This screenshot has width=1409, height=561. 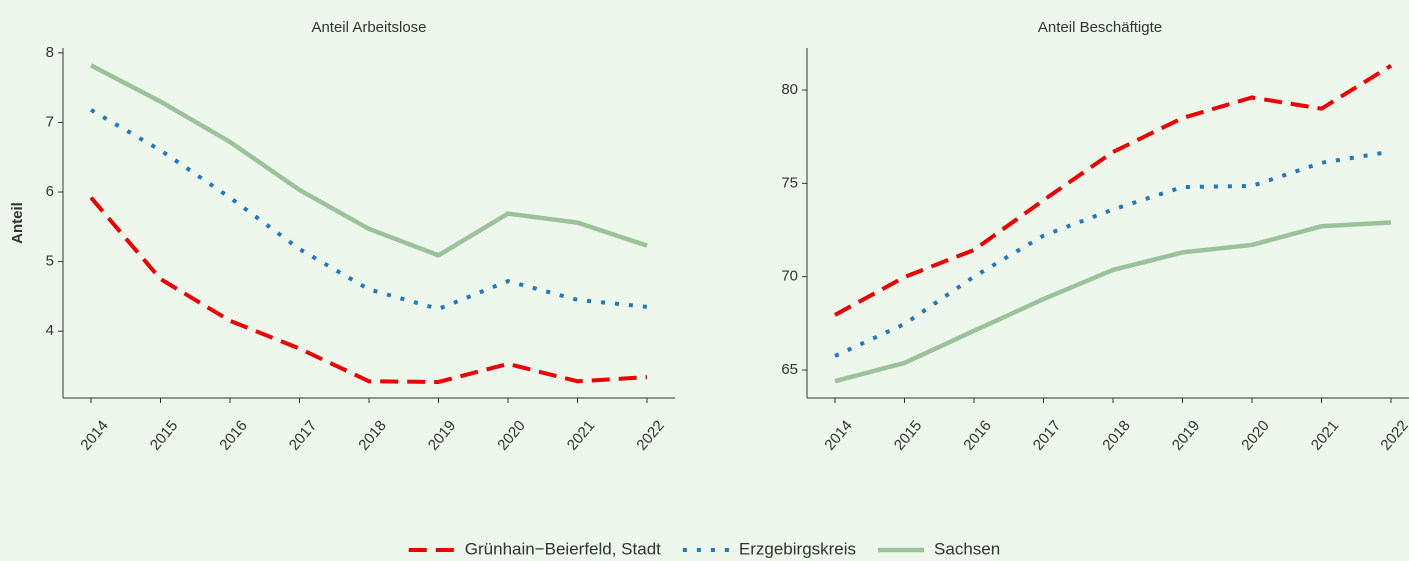 What do you see at coordinates (1100, 27) in the screenshot?
I see `panel-title: Anteil Beschäftigte` at bounding box center [1100, 27].